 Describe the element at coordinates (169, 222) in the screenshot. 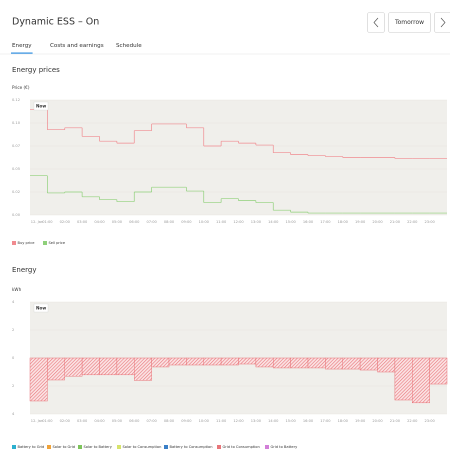

I see `x-tick-label: 08:00` at that location.